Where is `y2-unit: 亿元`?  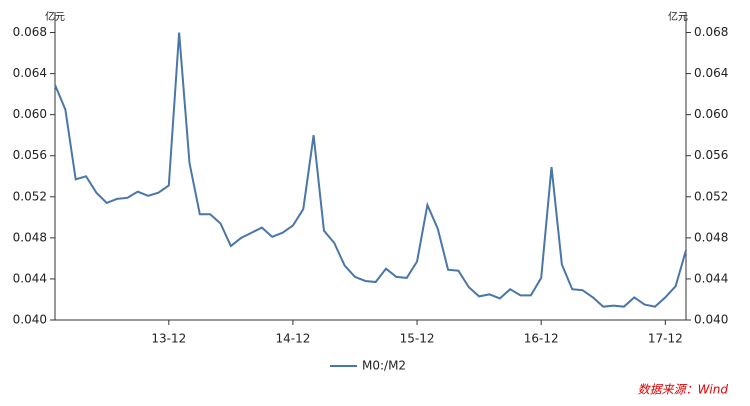 y2-unit: 亿元 is located at coordinates (678, 16).